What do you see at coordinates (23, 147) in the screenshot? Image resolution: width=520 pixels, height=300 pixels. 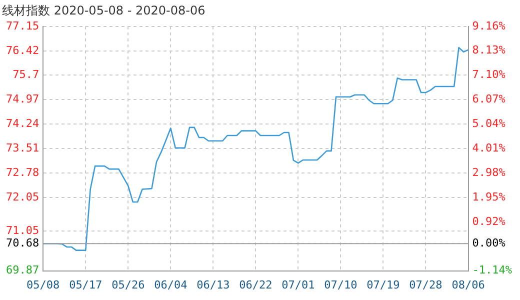 I see `y-tick-label: 73.51` at bounding box center [23, 147].